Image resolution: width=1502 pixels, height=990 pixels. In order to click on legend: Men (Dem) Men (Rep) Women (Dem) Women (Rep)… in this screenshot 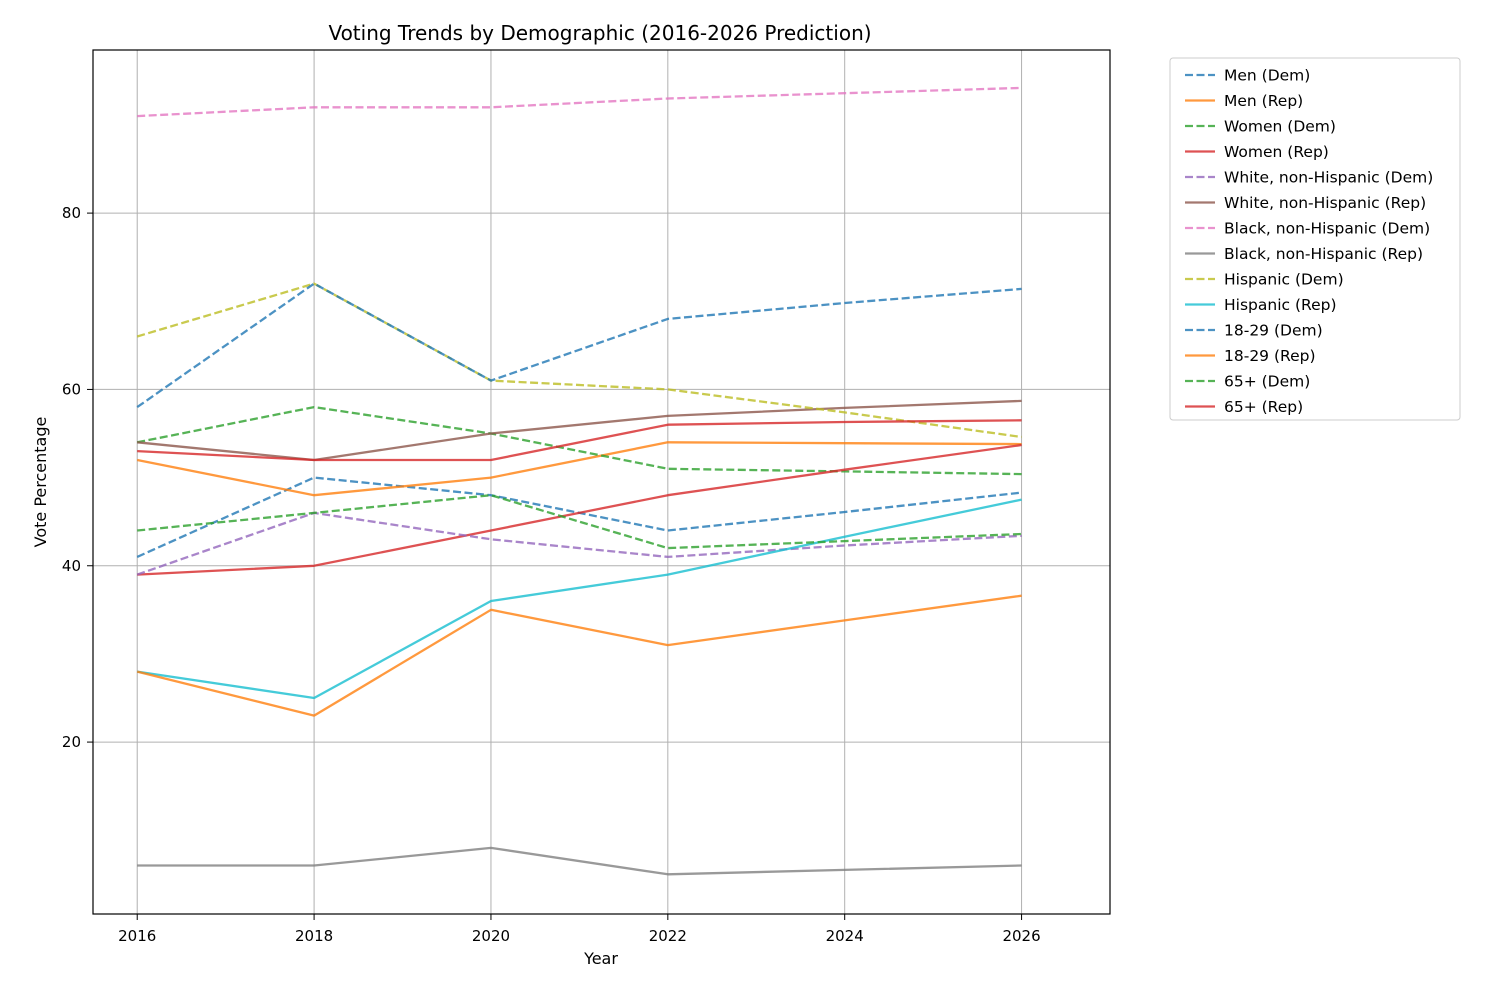, I will do `click(1315, 239)`.